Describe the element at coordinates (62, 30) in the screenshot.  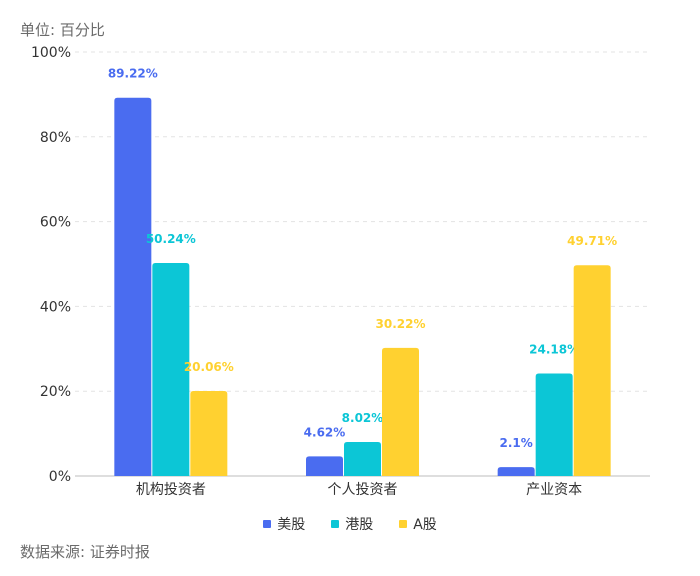
I see `unit-label: 单位: 百分比` at that location.